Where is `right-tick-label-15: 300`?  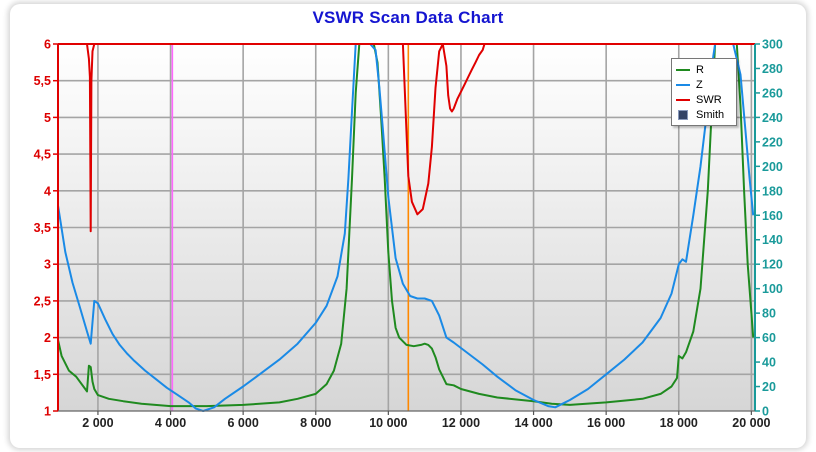
right-tick-label-15: 300 is located at coordinates (772, 45).